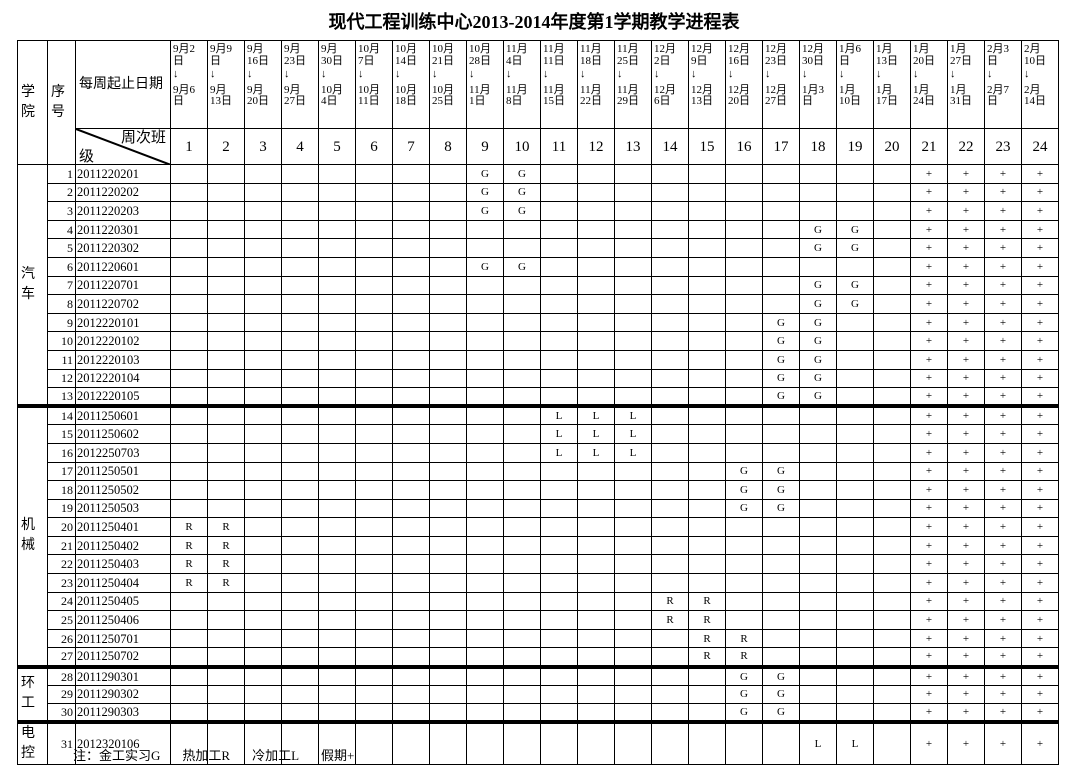  I want to click on date-end: 11月22日, so click(591, 95).